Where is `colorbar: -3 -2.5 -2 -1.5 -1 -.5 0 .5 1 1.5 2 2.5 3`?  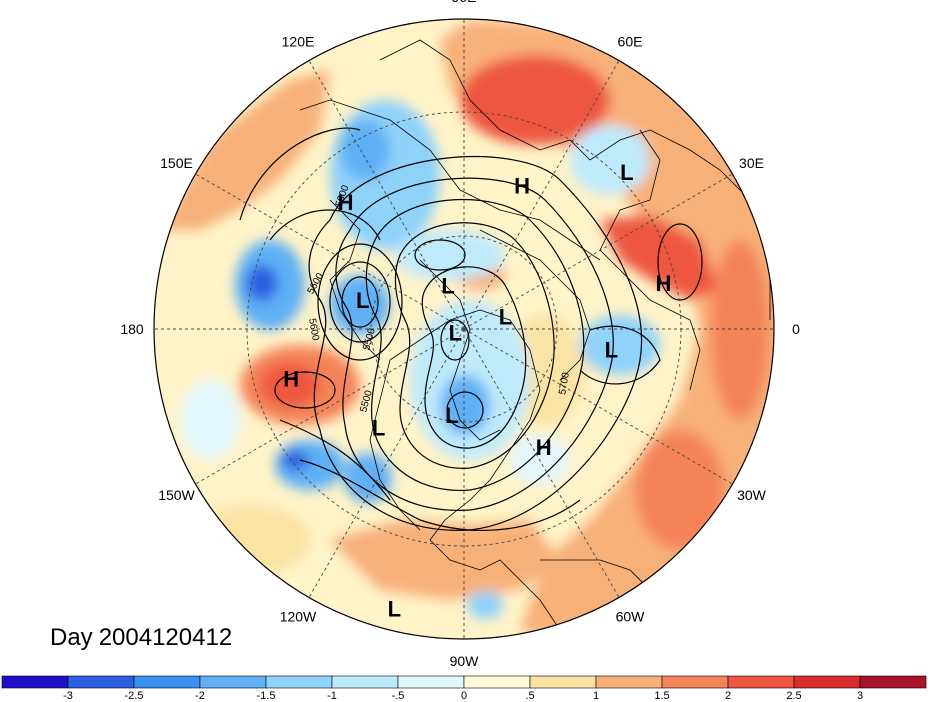
colorbar: -3 -2.5 -2 -1.5 -1 -.5 0 .5 1 1.5 2 2.5 3 is located at coordinates (464, 688).